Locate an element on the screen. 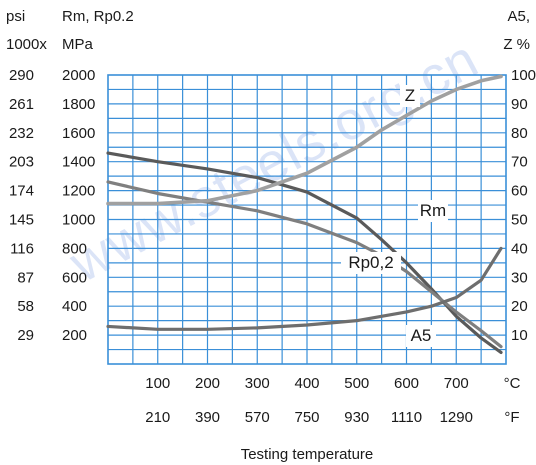 This screenshot has width=536, height=465. y-tick-psi: 87 is located at coordinates (25, 277).